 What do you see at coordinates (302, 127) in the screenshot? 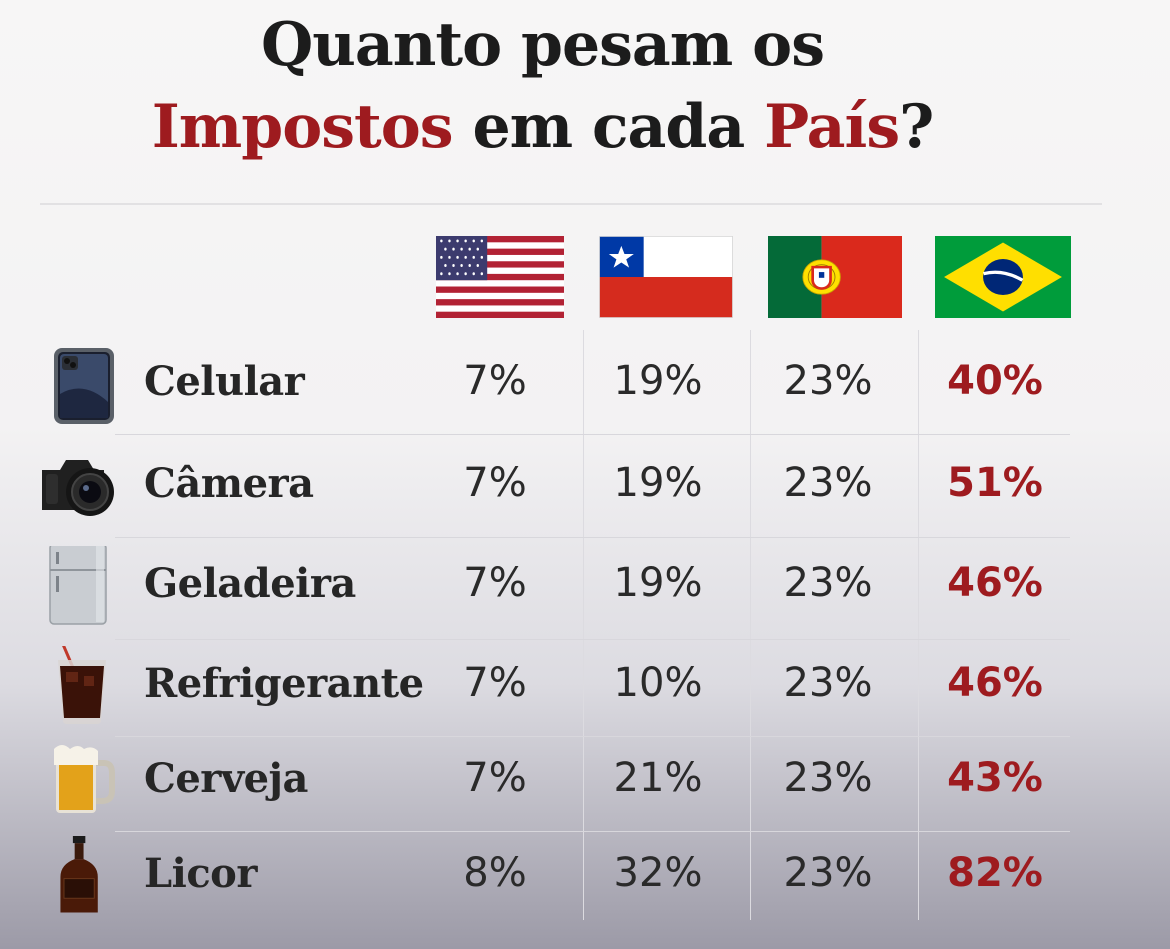
I see `title-highlight-impostos: Impostos` at bounding box center [302, 127].